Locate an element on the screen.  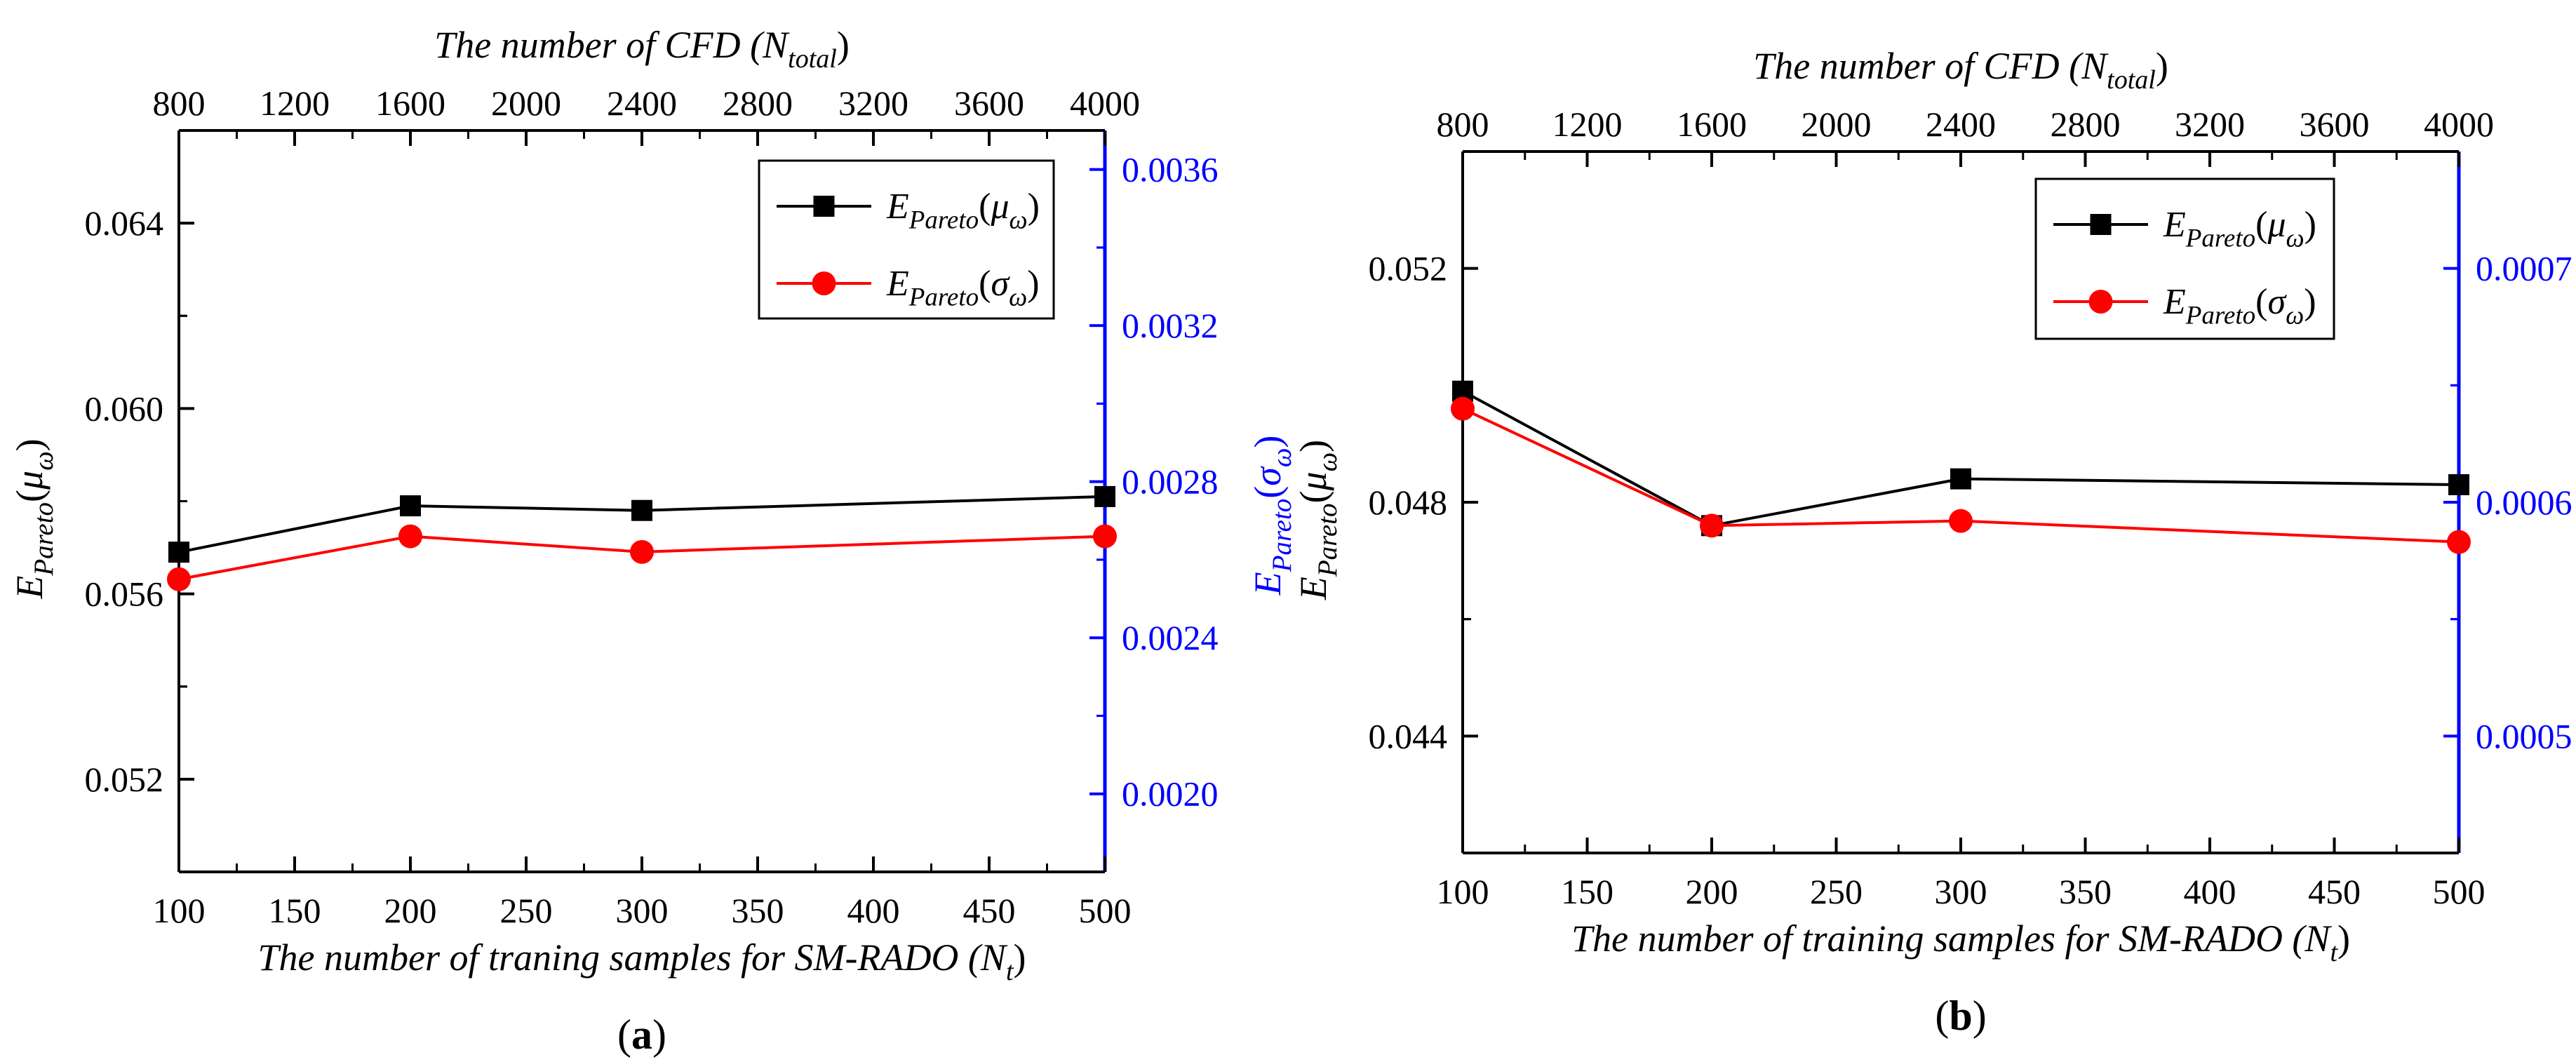
y-left-tick-label: 0.064 is located at coordinates (125, 223).